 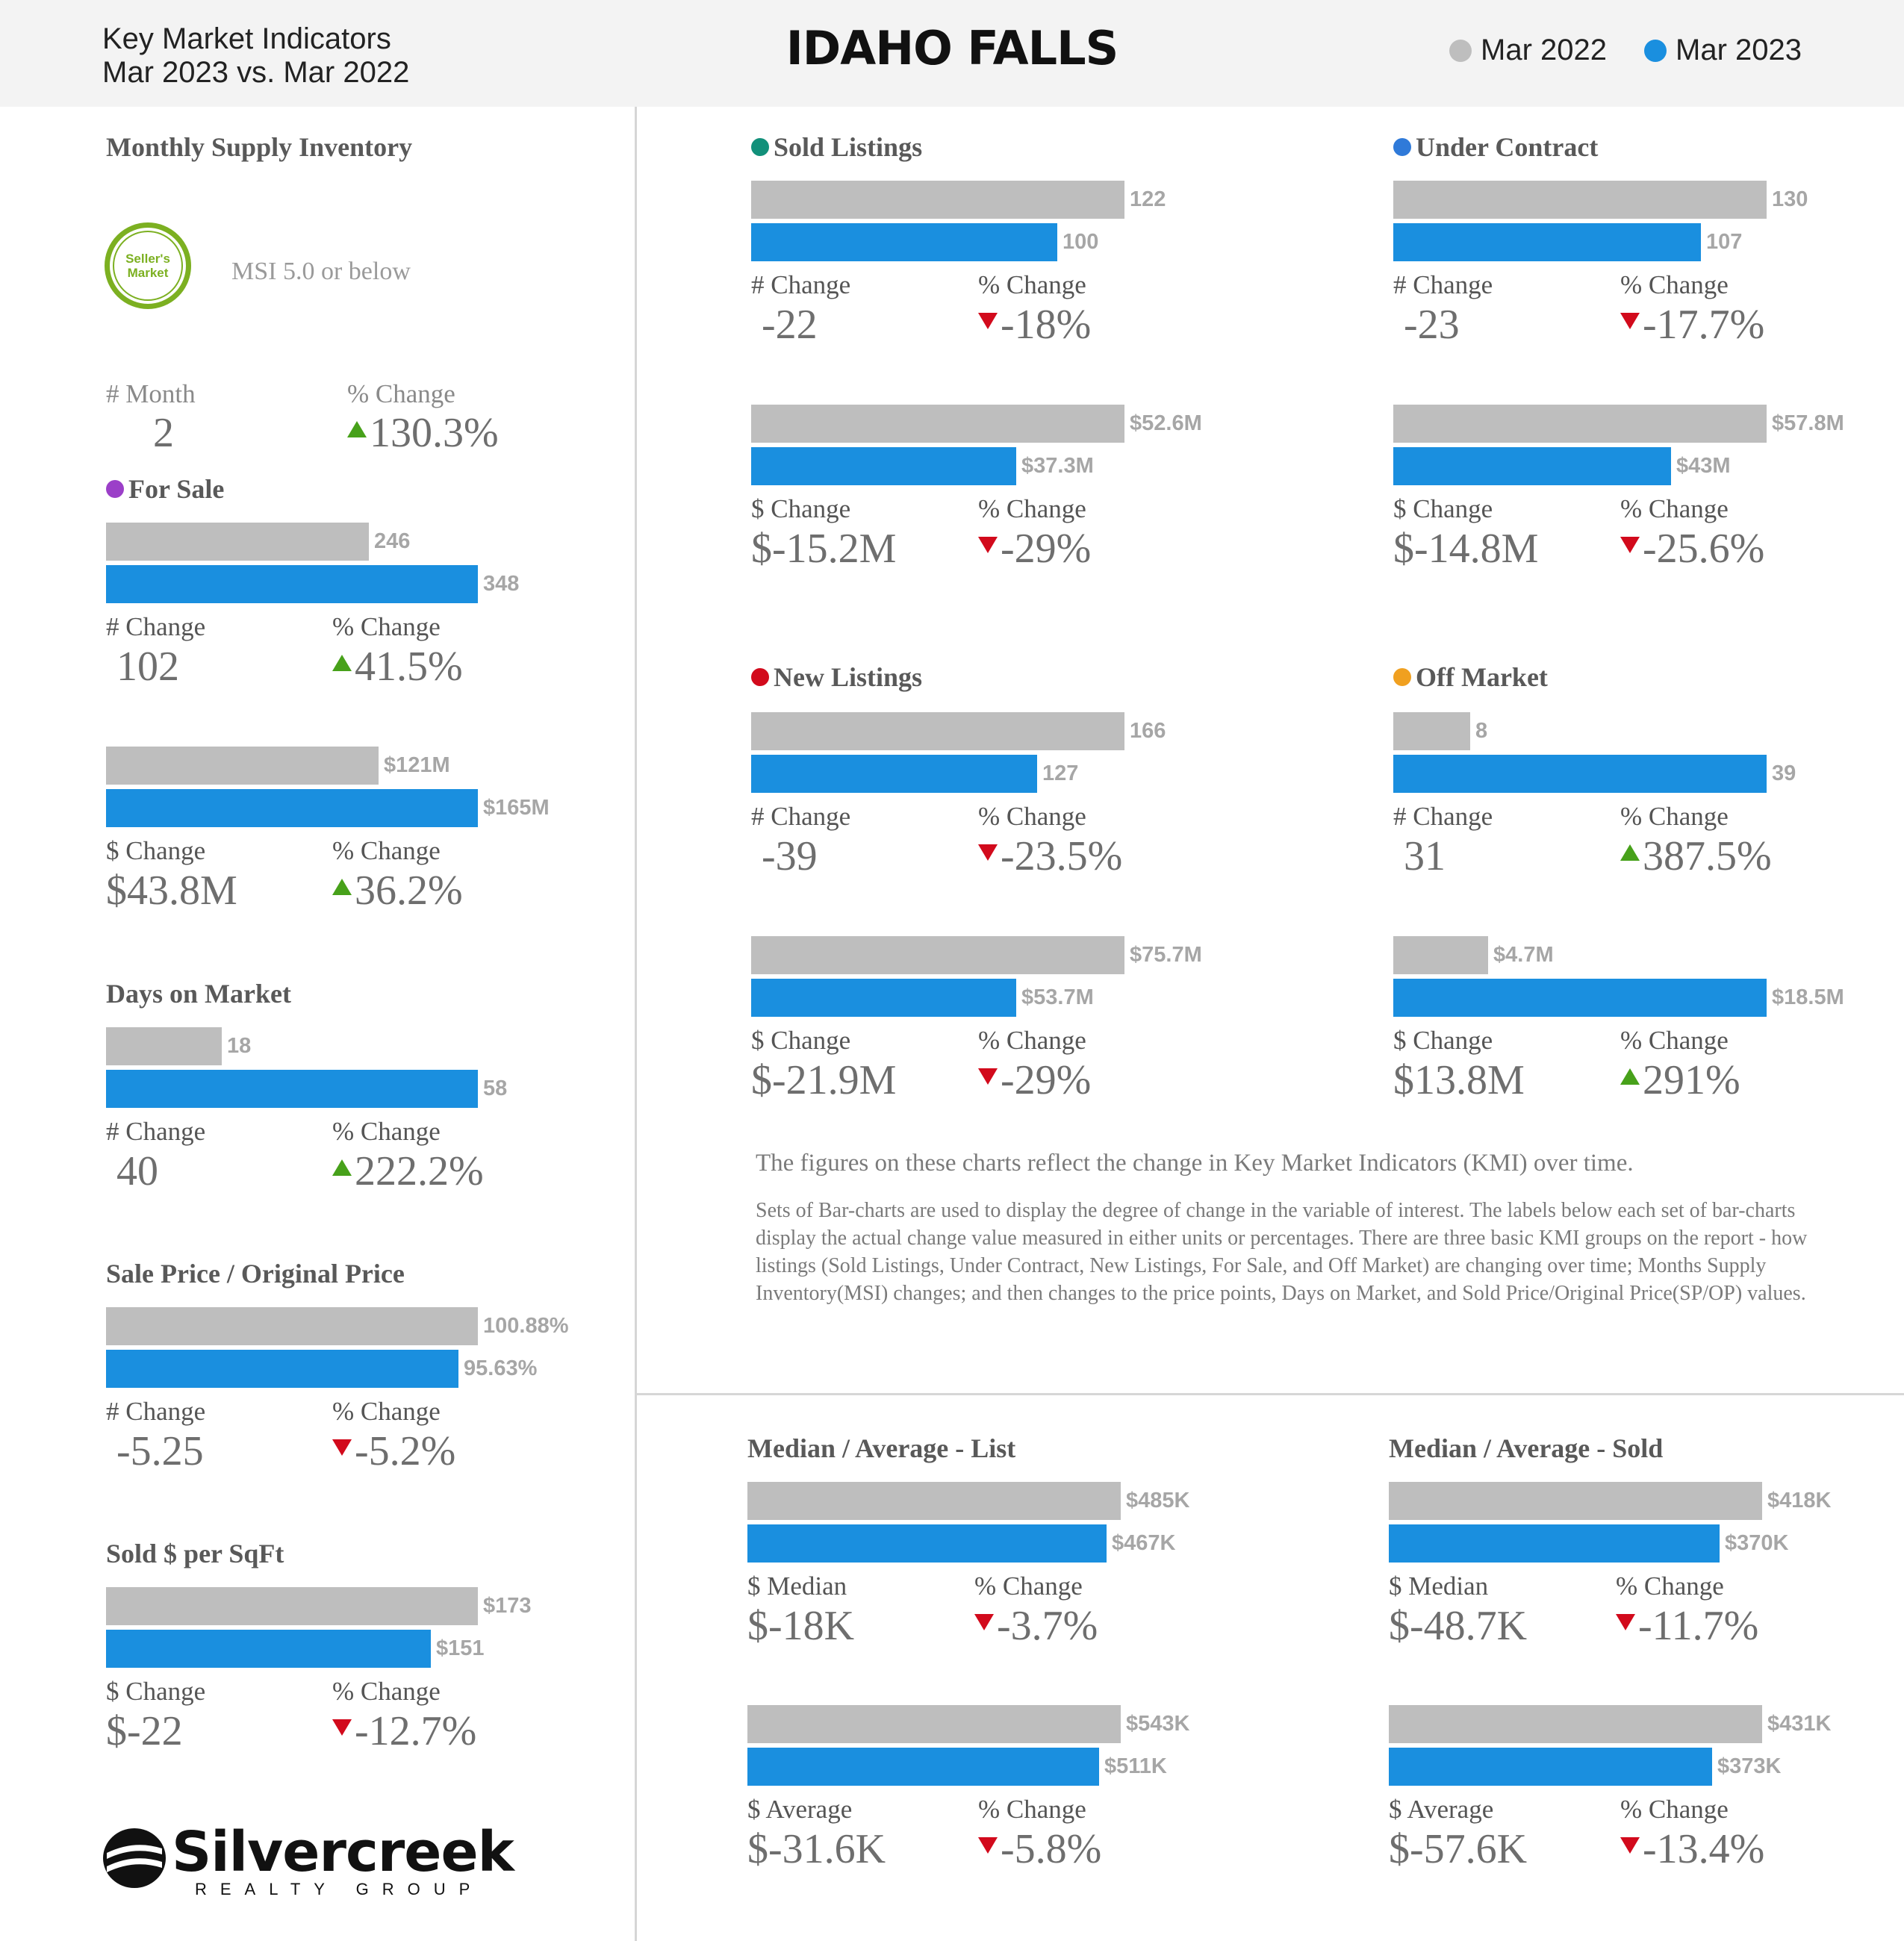 I want to click on bar-value-label: 100.88%, so click(x=526, y=1326).